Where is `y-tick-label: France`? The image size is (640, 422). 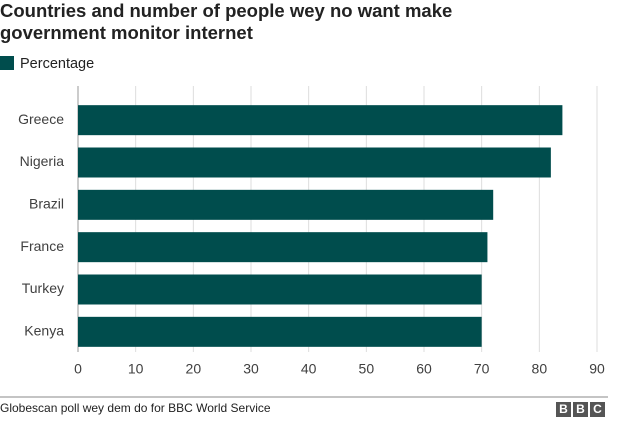
y-tick-label: France is located at coordinates (42, 246).